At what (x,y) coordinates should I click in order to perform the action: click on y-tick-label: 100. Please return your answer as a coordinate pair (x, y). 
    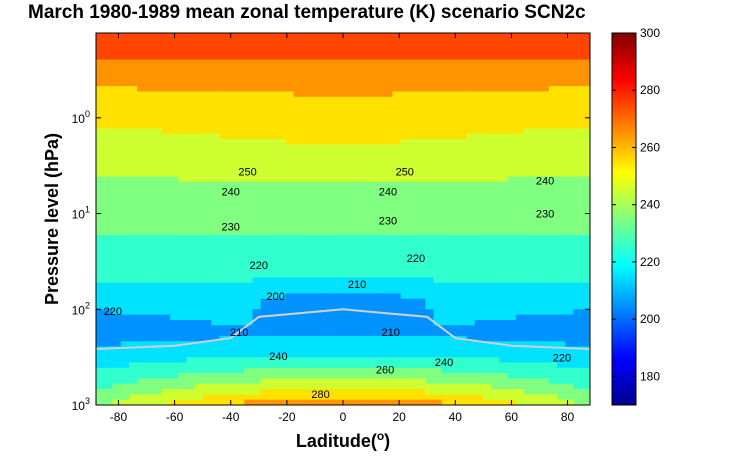
    Looking at the image, I should click on (81, 117).